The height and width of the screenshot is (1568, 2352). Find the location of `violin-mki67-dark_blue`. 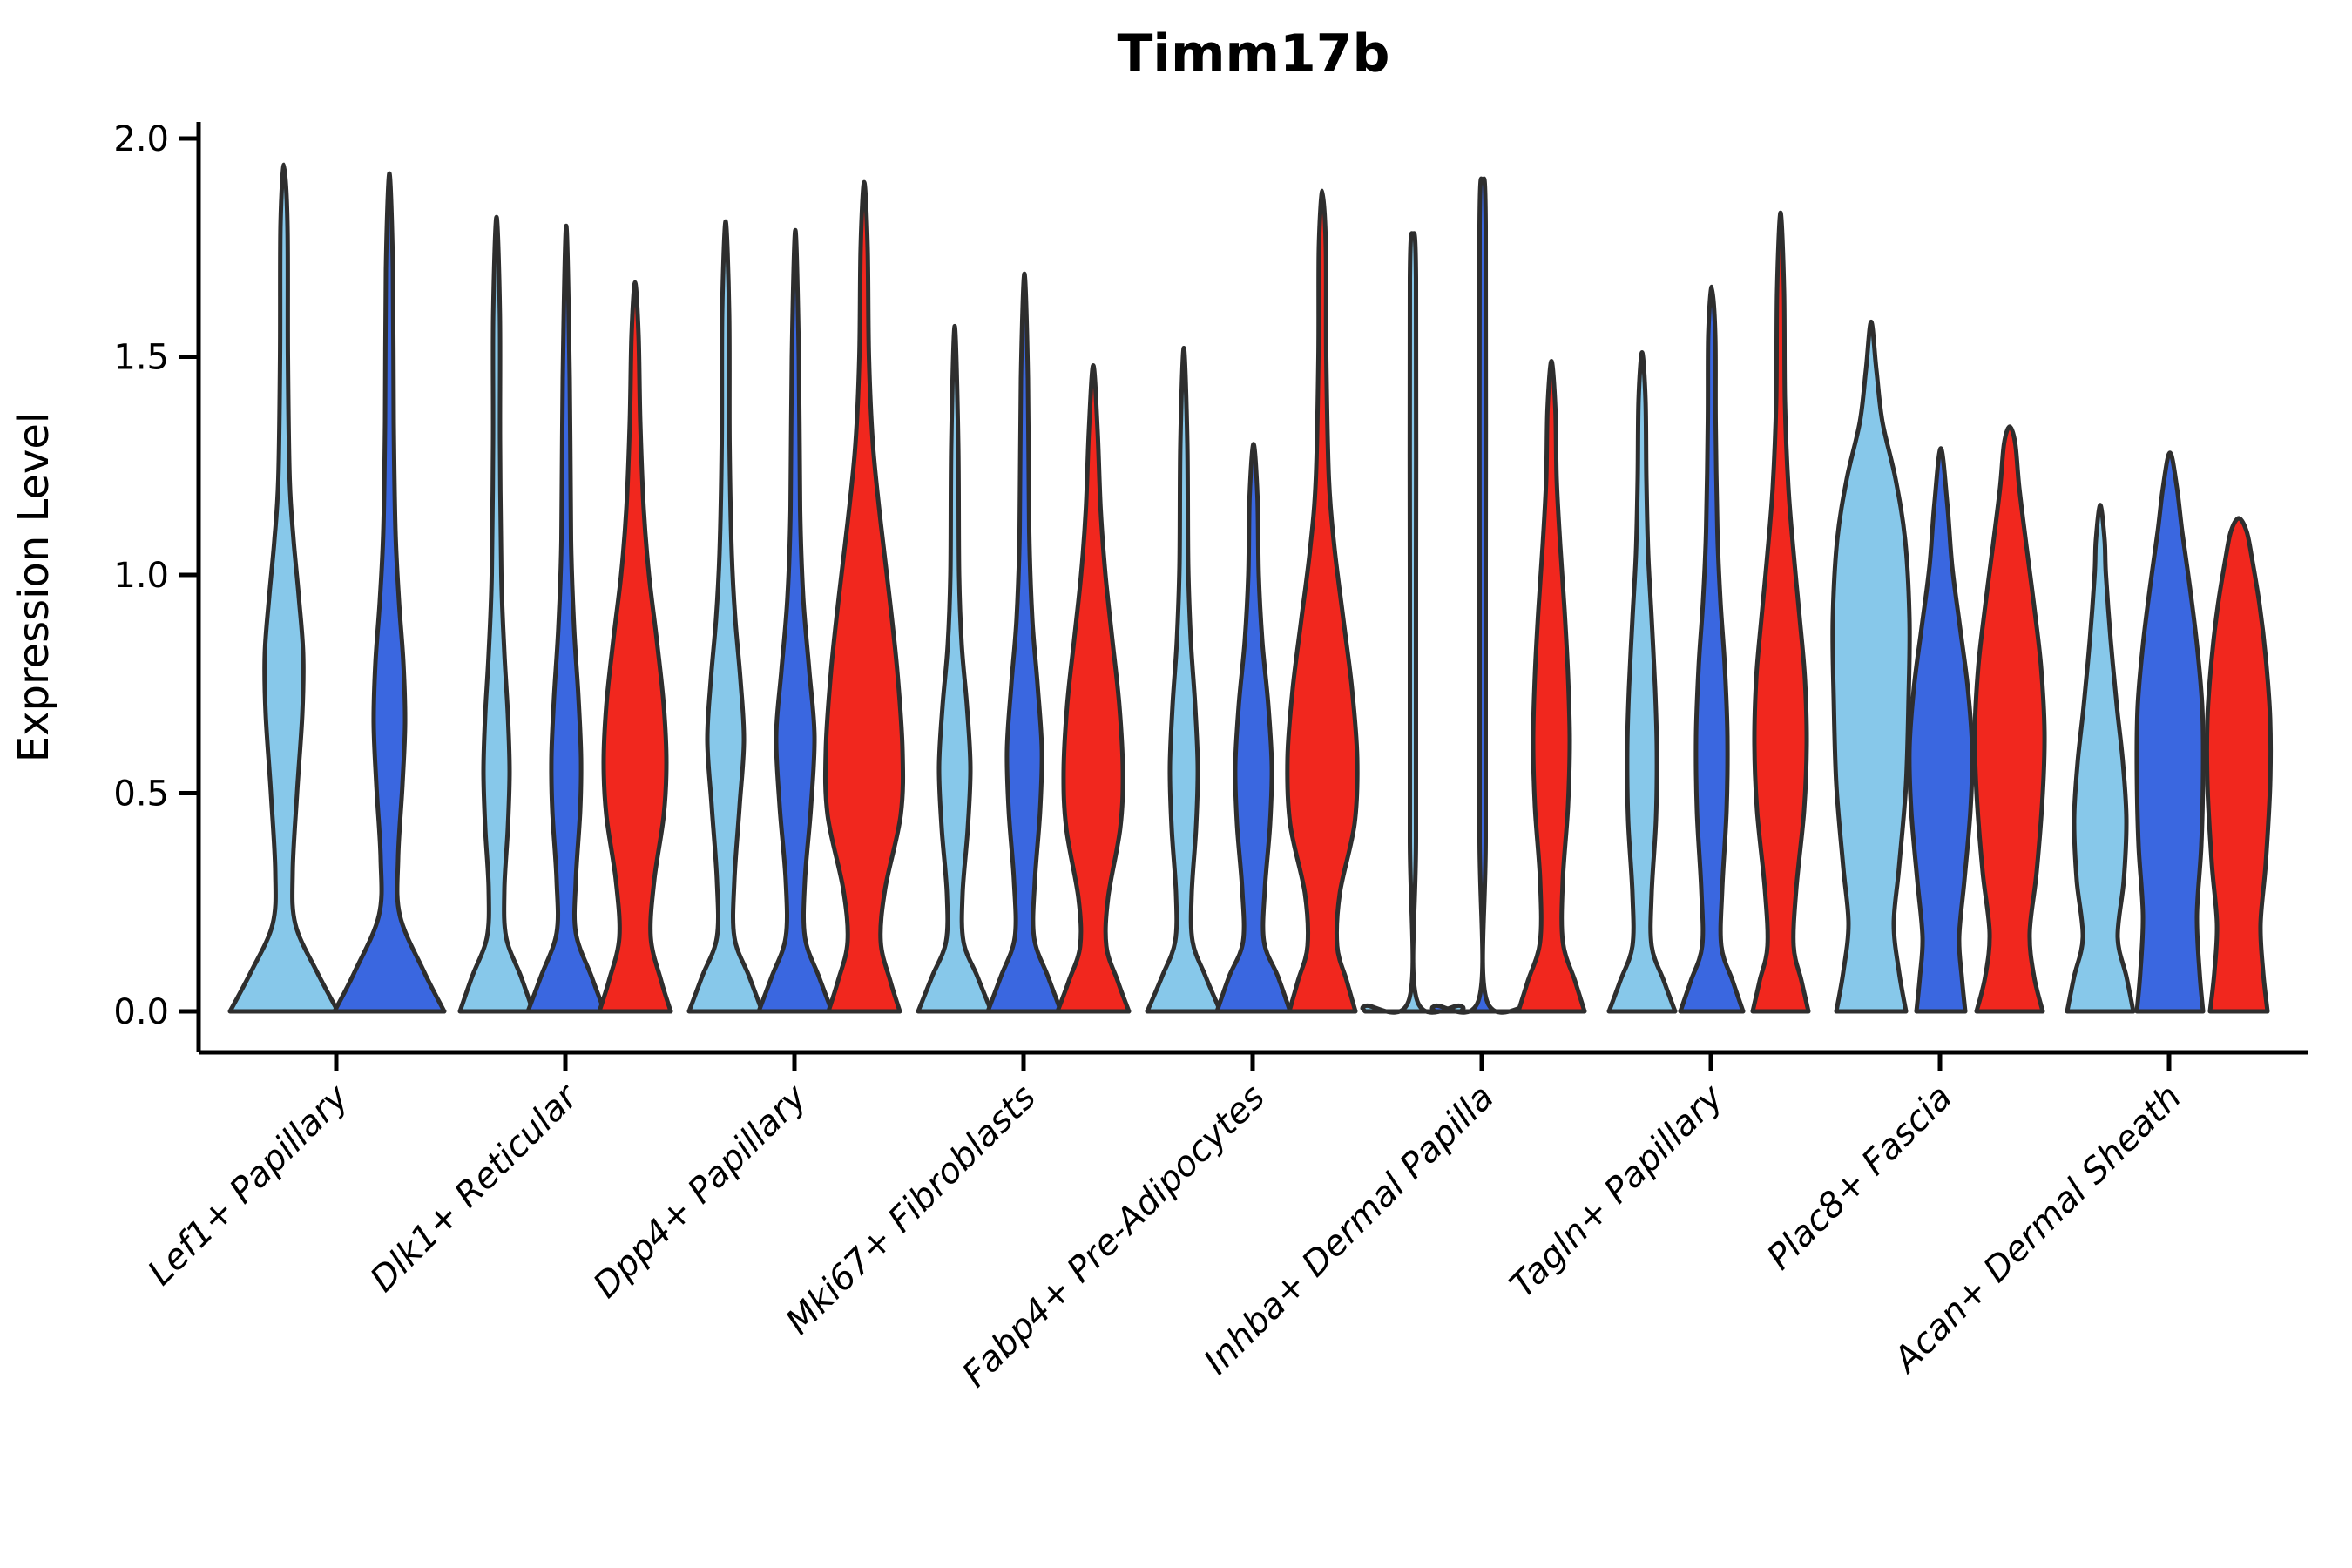

violin-mki67-dark_blue is located at coordinates (1024, 642).